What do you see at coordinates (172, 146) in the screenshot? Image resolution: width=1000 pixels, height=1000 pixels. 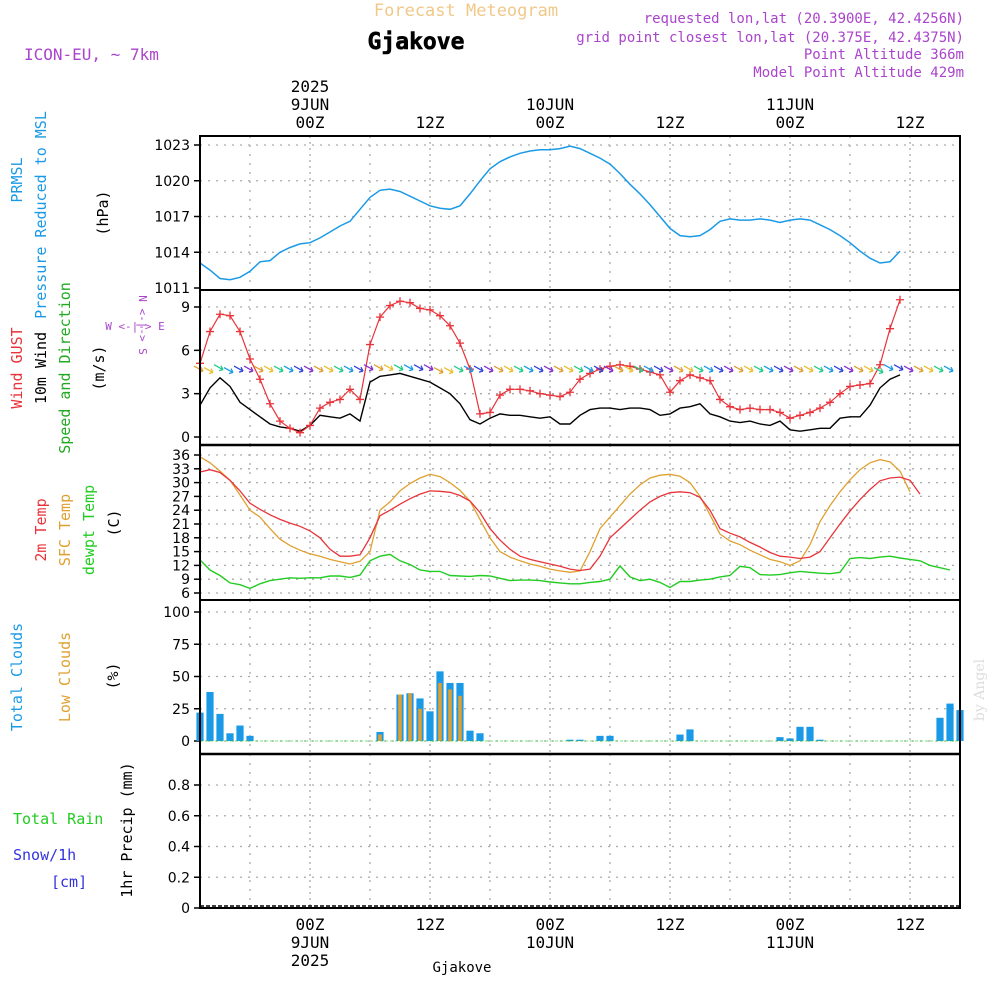 I see `y-tick-label: 1023` at bounding box center [172, 146].